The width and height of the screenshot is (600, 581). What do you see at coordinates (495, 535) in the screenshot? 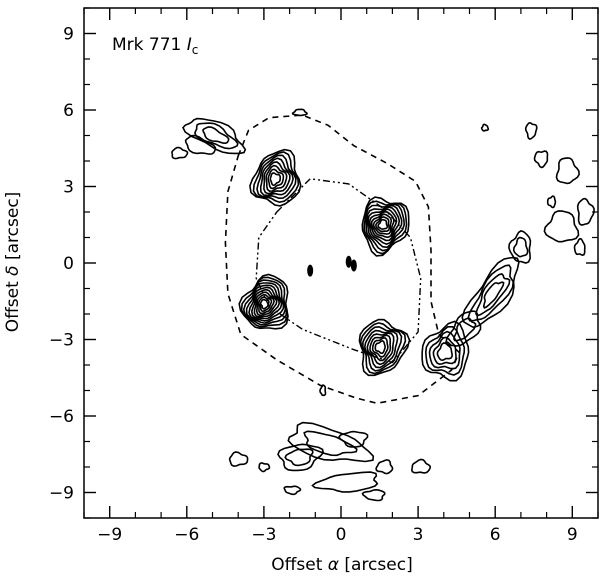
I see `x-tick-label: 6` at bounding box center [495, 535].